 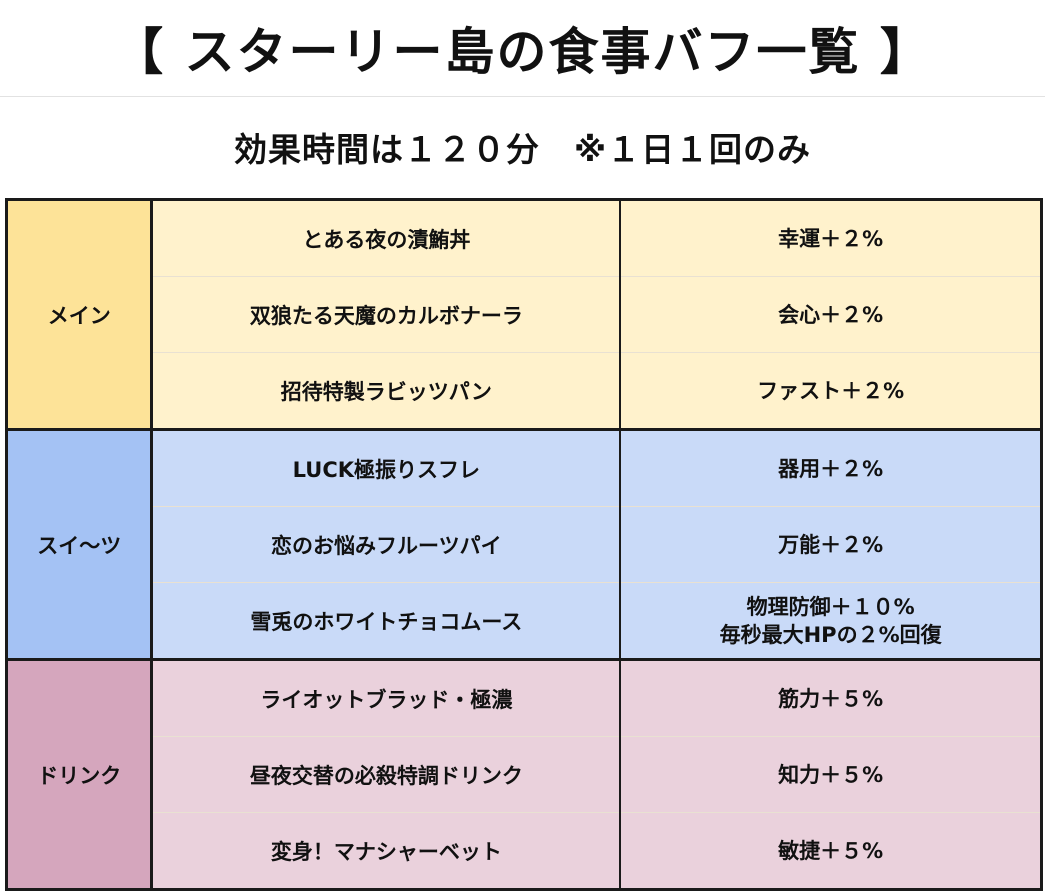 I want to click on category-cell: ドリンク, so click(x=80, y=774).